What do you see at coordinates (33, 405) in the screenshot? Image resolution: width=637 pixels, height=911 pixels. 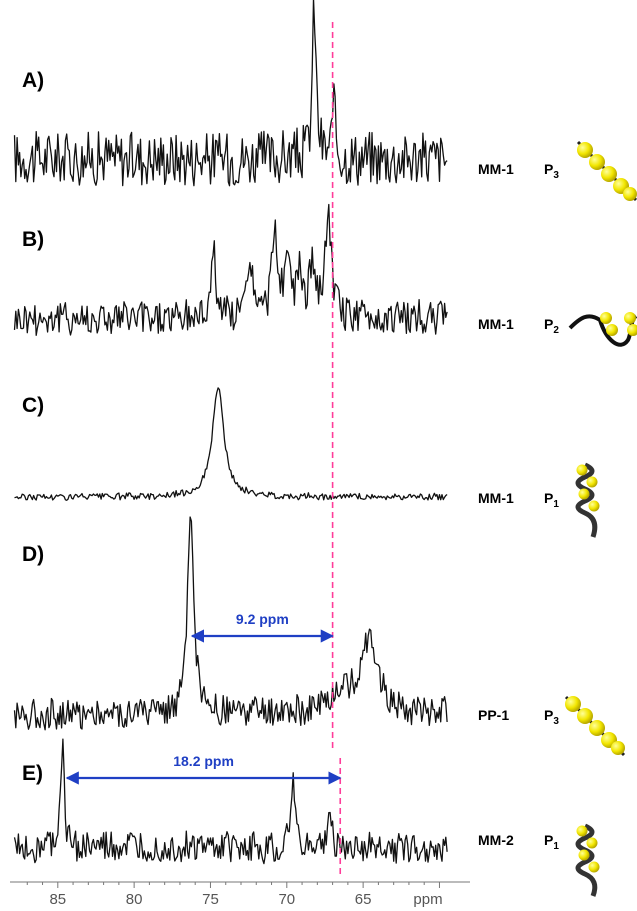 I see `panel-label-c: C)` at bounding box center [33, 405].